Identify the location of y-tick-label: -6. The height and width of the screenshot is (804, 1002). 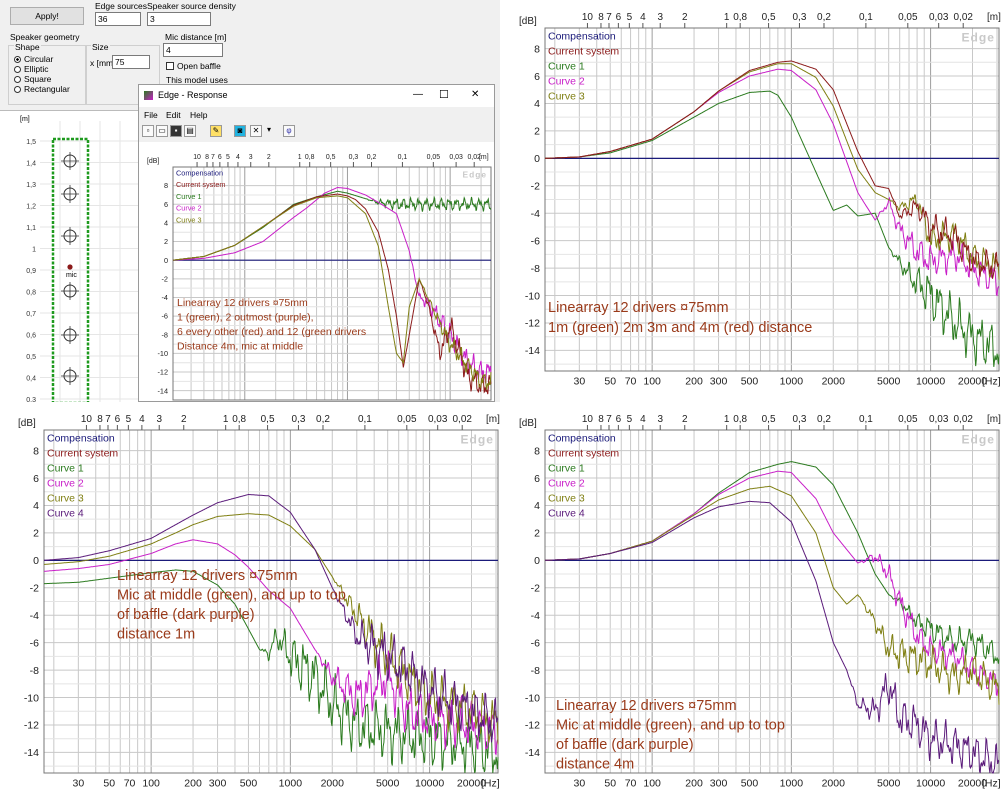
(165, 316).